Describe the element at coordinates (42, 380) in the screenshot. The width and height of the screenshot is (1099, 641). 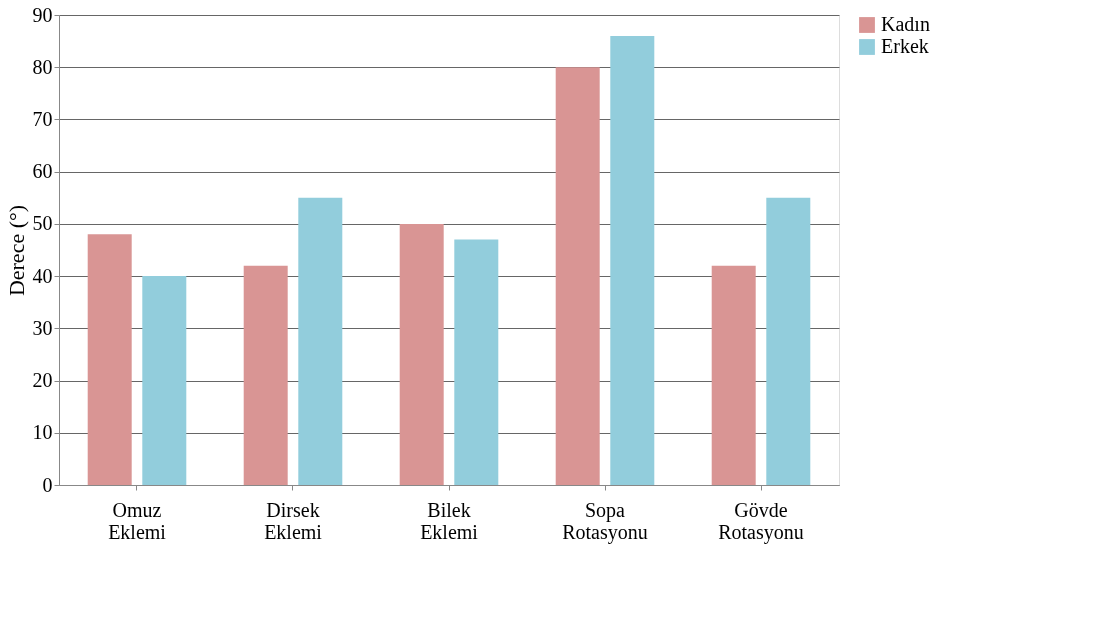
I see `y-tick-label: 20` at that location.